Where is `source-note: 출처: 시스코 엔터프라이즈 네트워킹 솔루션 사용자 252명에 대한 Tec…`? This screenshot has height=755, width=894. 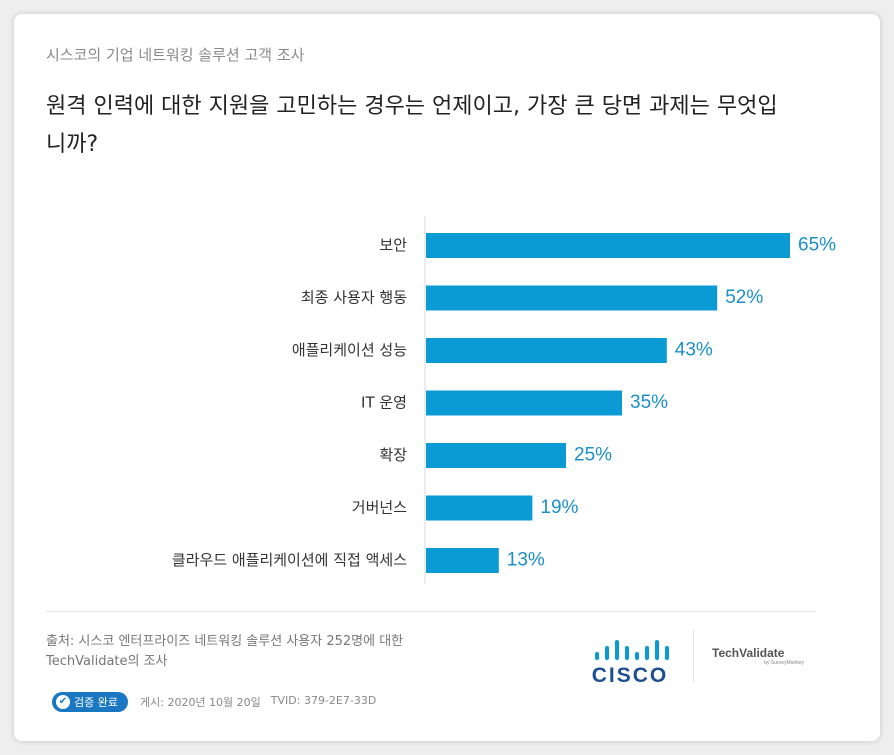
source-note: 출처: 시스코 엔터프라이즈 네트워킹 솔루션 사용자 252명에 대한 Tec… is located at coordinates (225, 651).